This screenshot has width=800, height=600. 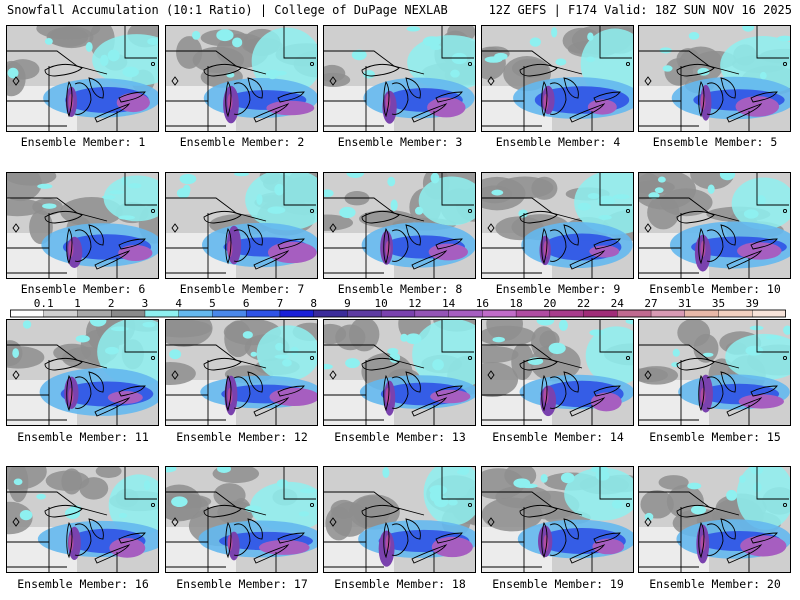 I want to click on ensemble-member-label: Ensemble Member: 12, so click(x=242, y=437).